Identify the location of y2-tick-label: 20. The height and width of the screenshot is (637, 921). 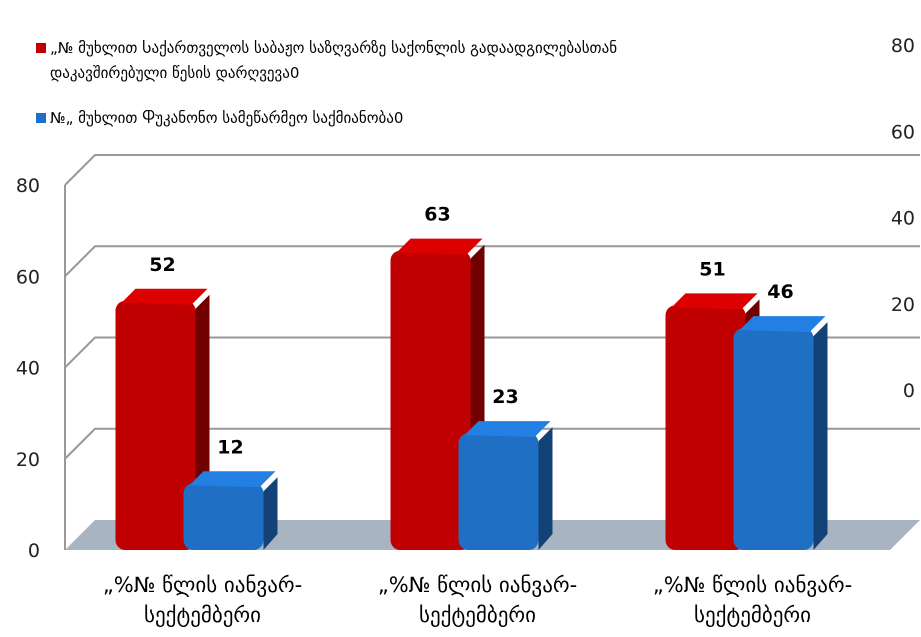
(903, 305).